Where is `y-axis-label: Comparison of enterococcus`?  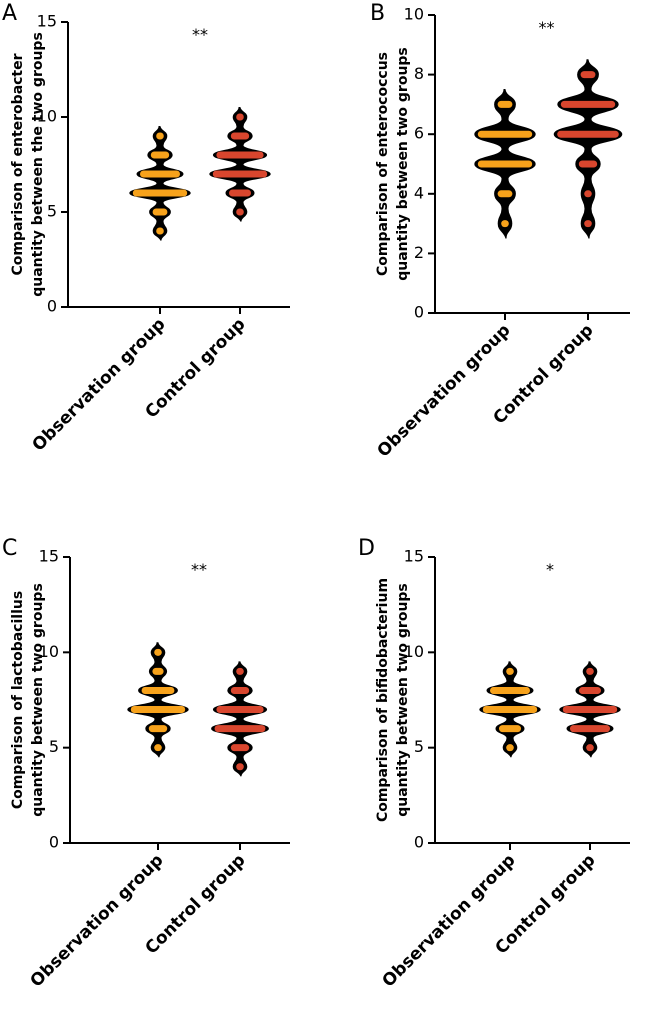 y-axis-label: Comparison of enterococcus is located at coordinates (383, 164).